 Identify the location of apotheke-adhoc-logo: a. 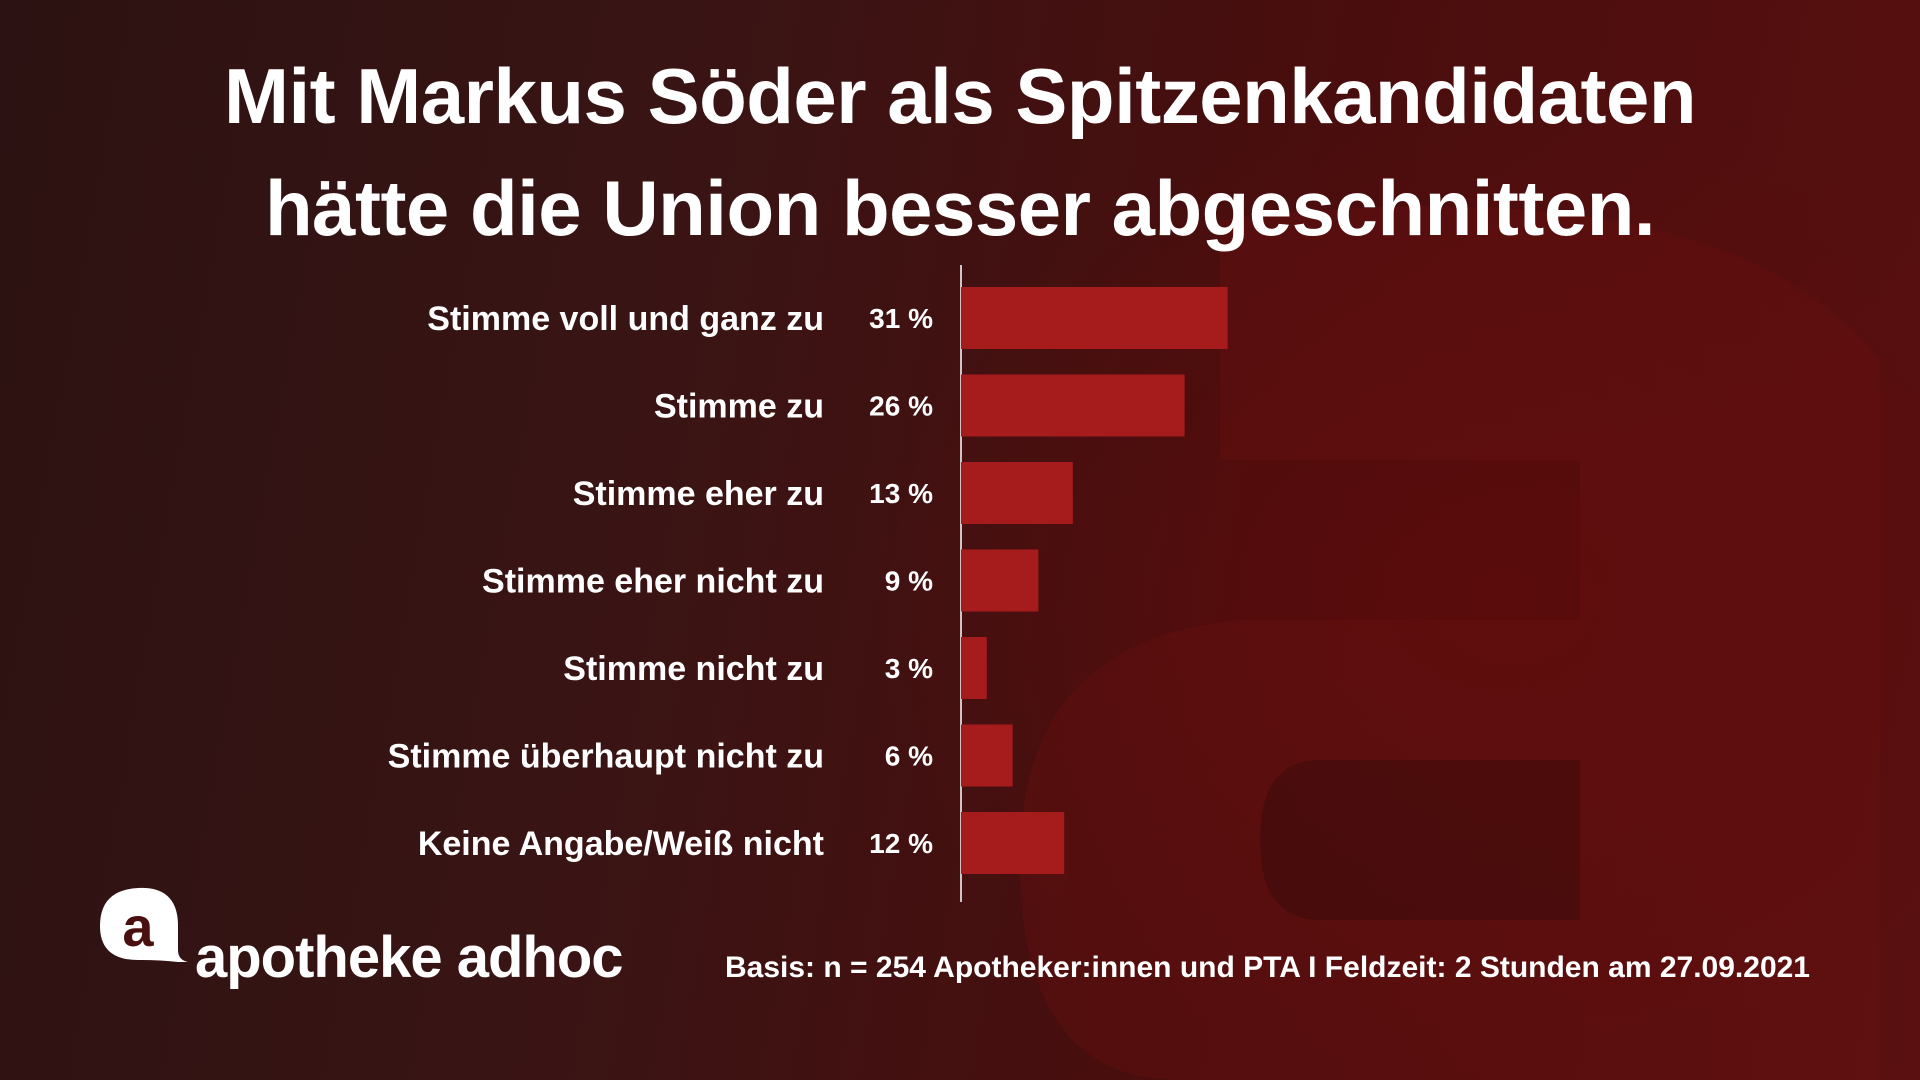
(144, 924).